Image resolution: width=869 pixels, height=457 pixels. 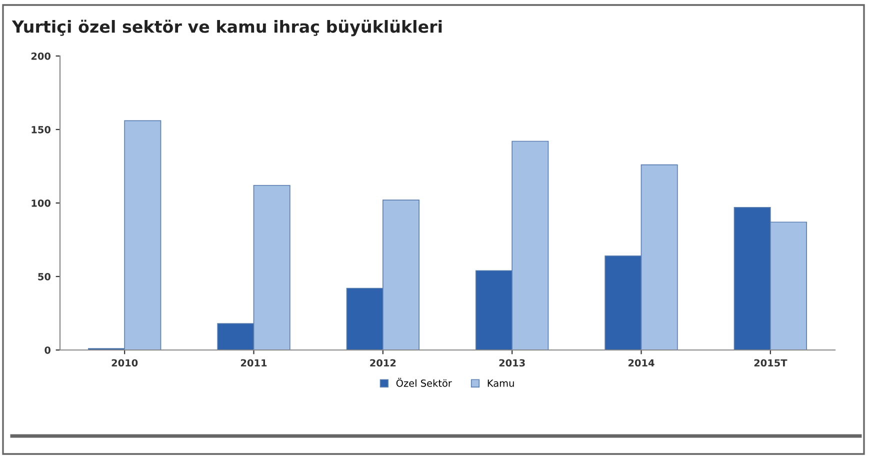 What do you see at coordinates (771, 363) in the screenshot?
I see `x-tick-label: 2015T` at bounding box center [771, 363].